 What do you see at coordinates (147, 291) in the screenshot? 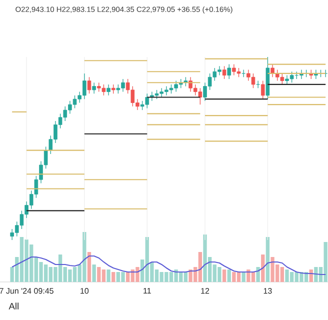
I see `x-tick-label: 11` at bounding box center [147, 291].